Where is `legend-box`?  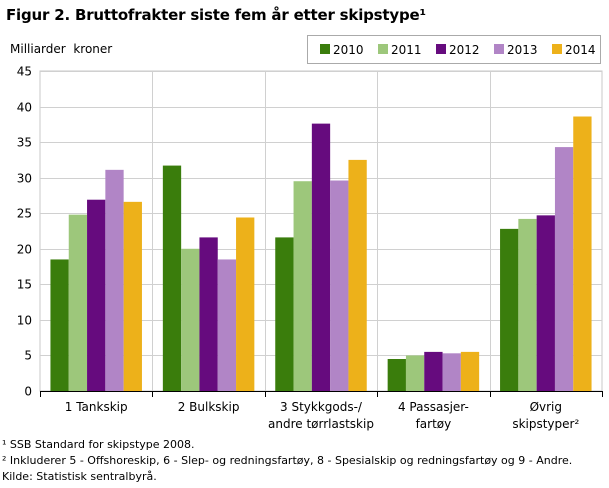
legend-box is located at coordinates (454, 49).